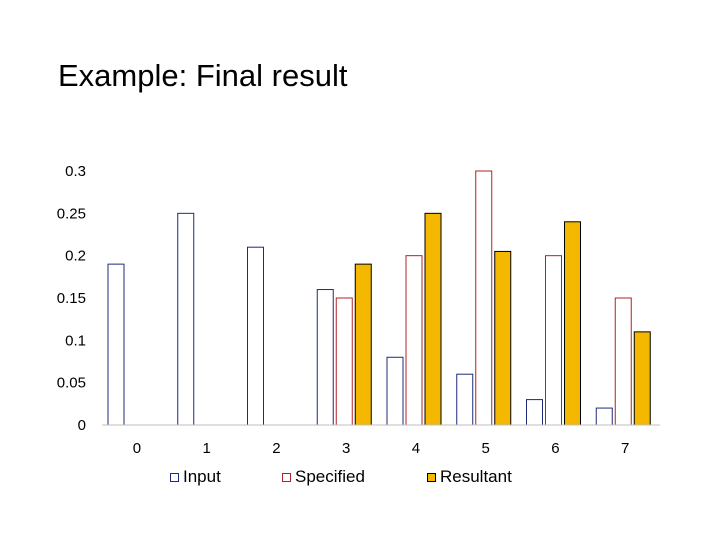 Image resolution: width=720 pixels, height=540 pixels. What do you see at coordinates (476, 476) in the screenshot?
I see `legend-label-resultant: Resultant` at bounding box center [476, 476].